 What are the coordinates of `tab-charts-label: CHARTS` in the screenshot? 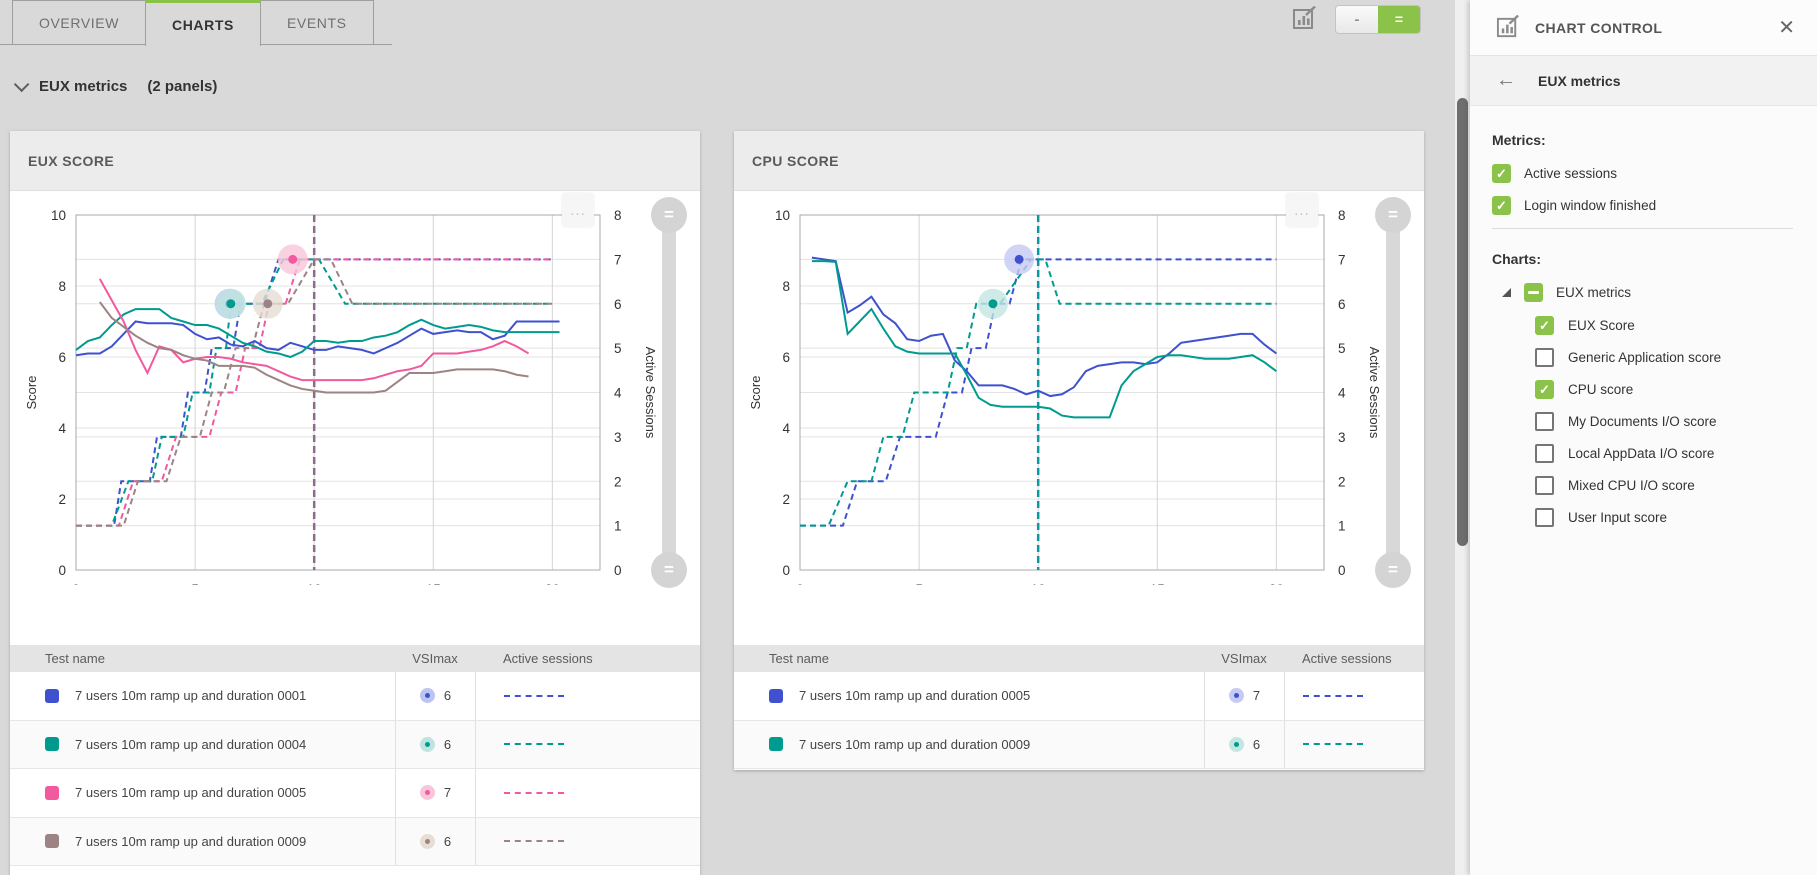 It's located at (203, 24).